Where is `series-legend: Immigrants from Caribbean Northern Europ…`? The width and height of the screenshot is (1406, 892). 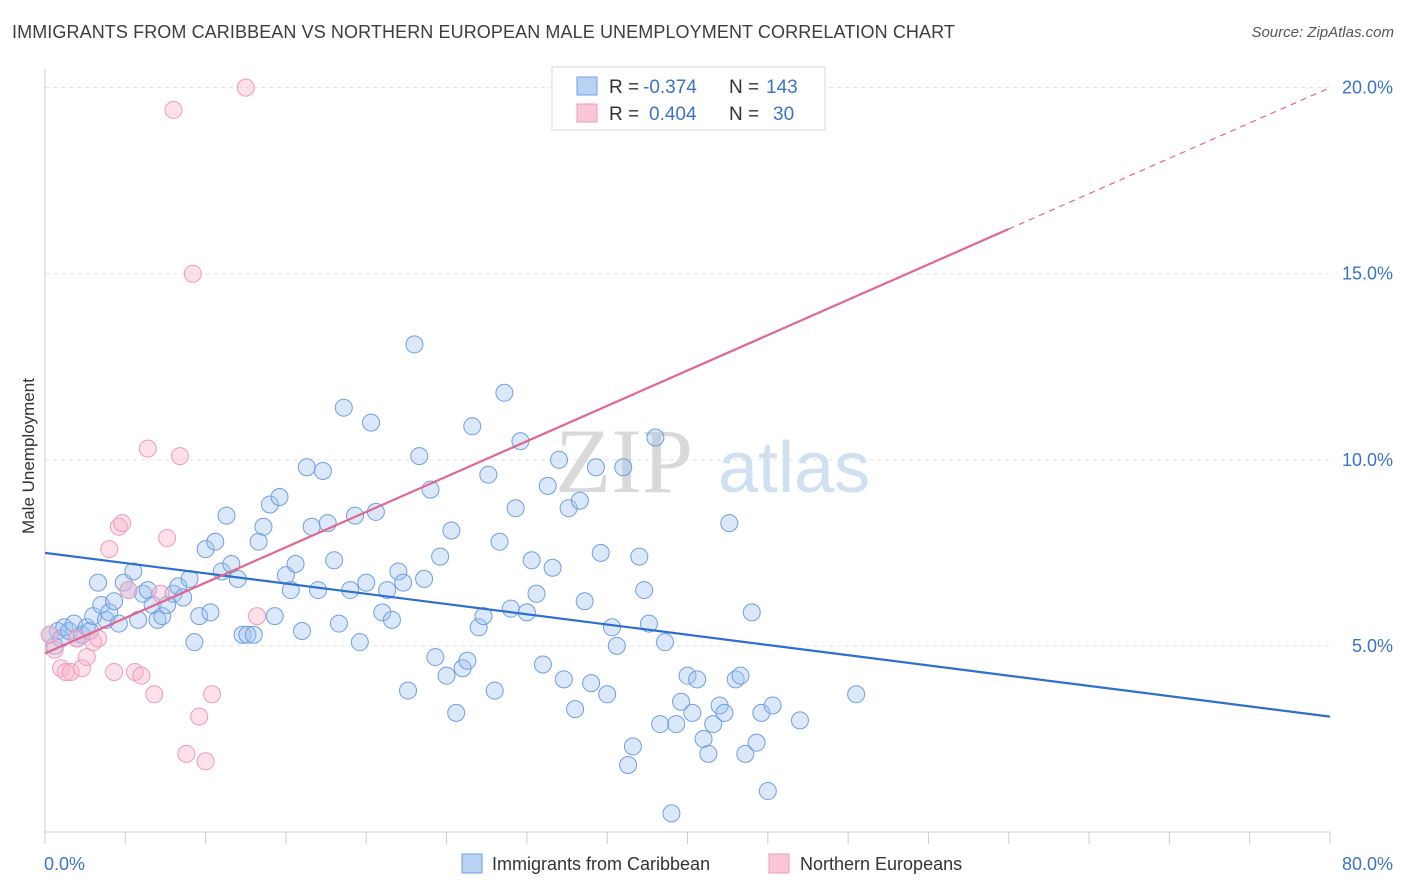 series-legend: Immigrants from Caribbean Northern Europ… is located at coordinates (711, 863).